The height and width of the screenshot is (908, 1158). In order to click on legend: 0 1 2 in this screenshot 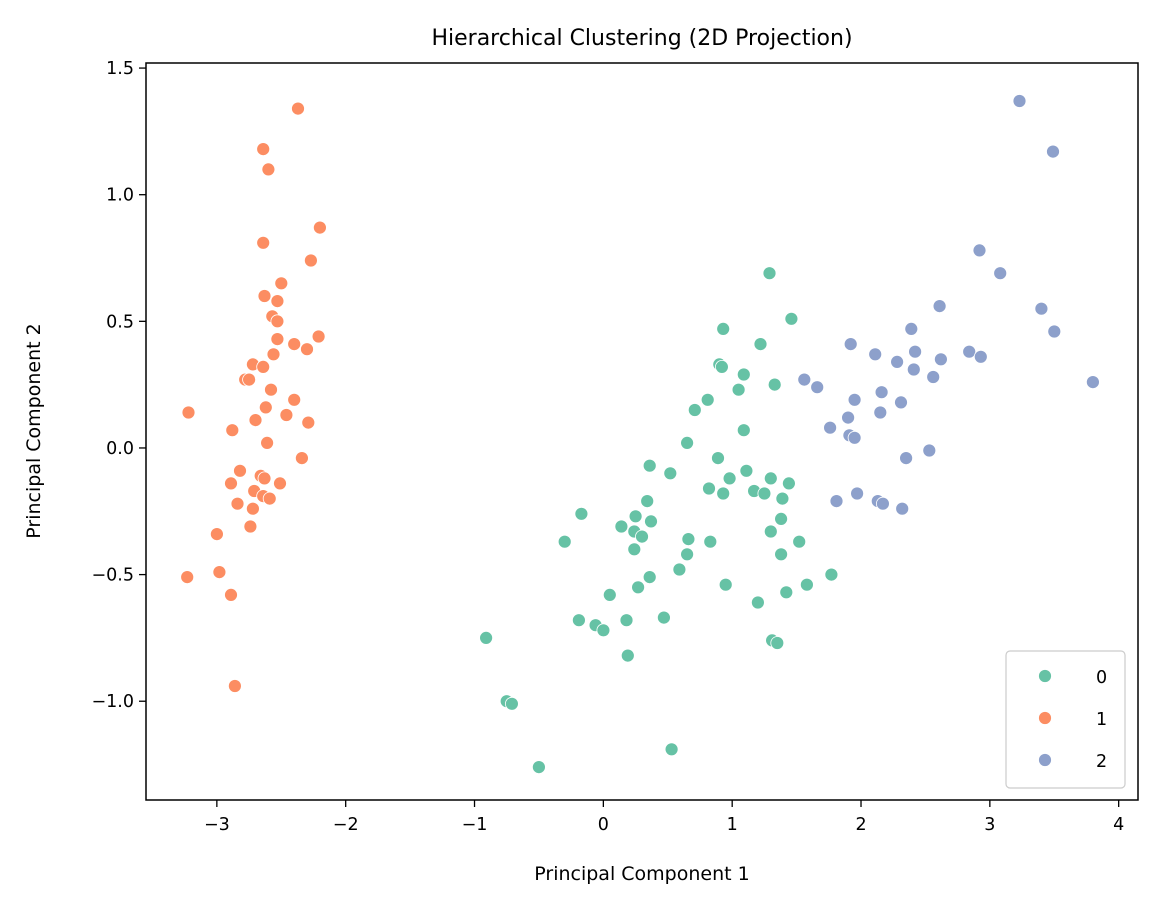, I will do `click(1065, 719)`.